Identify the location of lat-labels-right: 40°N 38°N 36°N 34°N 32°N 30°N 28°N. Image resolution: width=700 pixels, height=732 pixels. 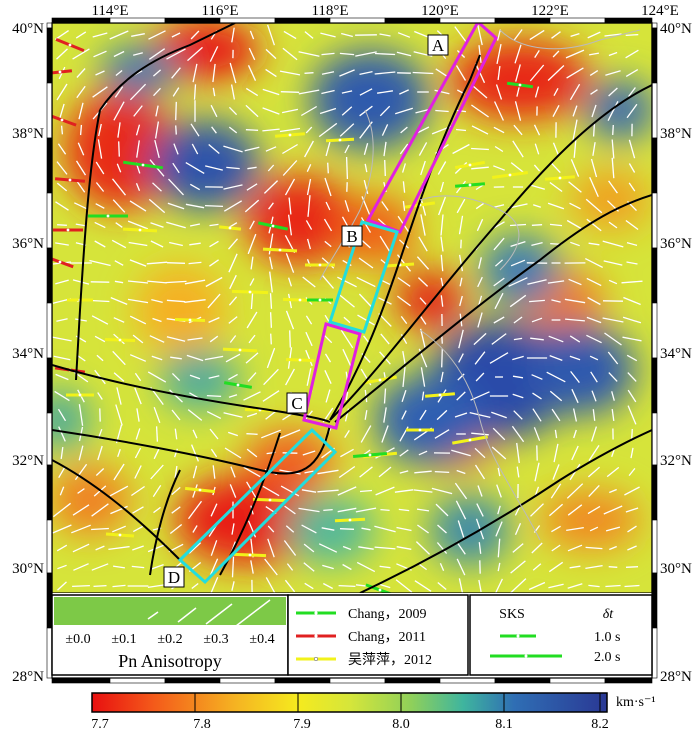
(676, 353).